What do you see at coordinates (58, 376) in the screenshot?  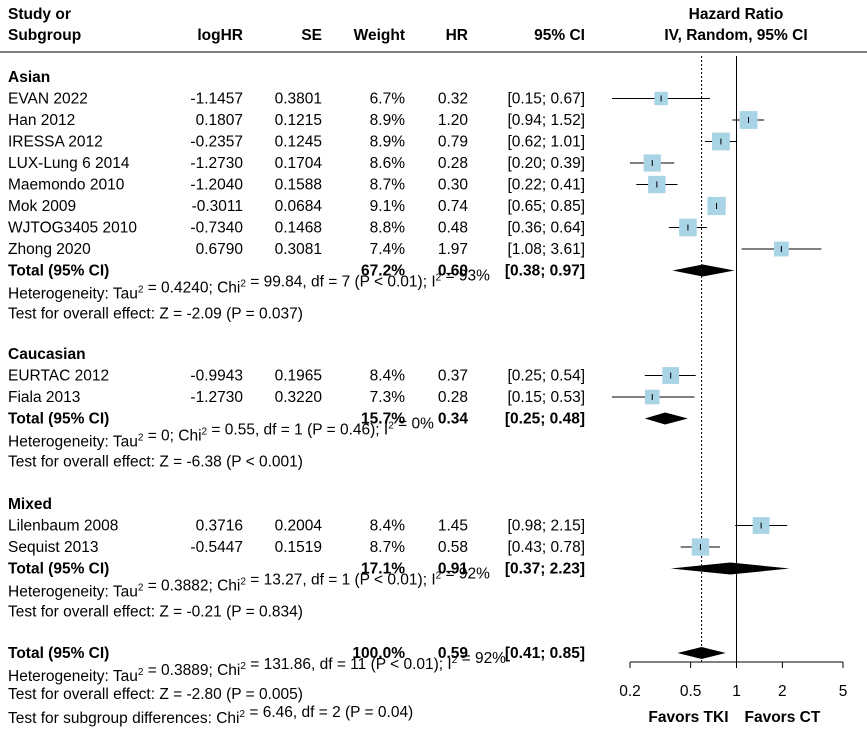 I see `study-name-8: EURTAC 2012` at bounding box center [58, 376].